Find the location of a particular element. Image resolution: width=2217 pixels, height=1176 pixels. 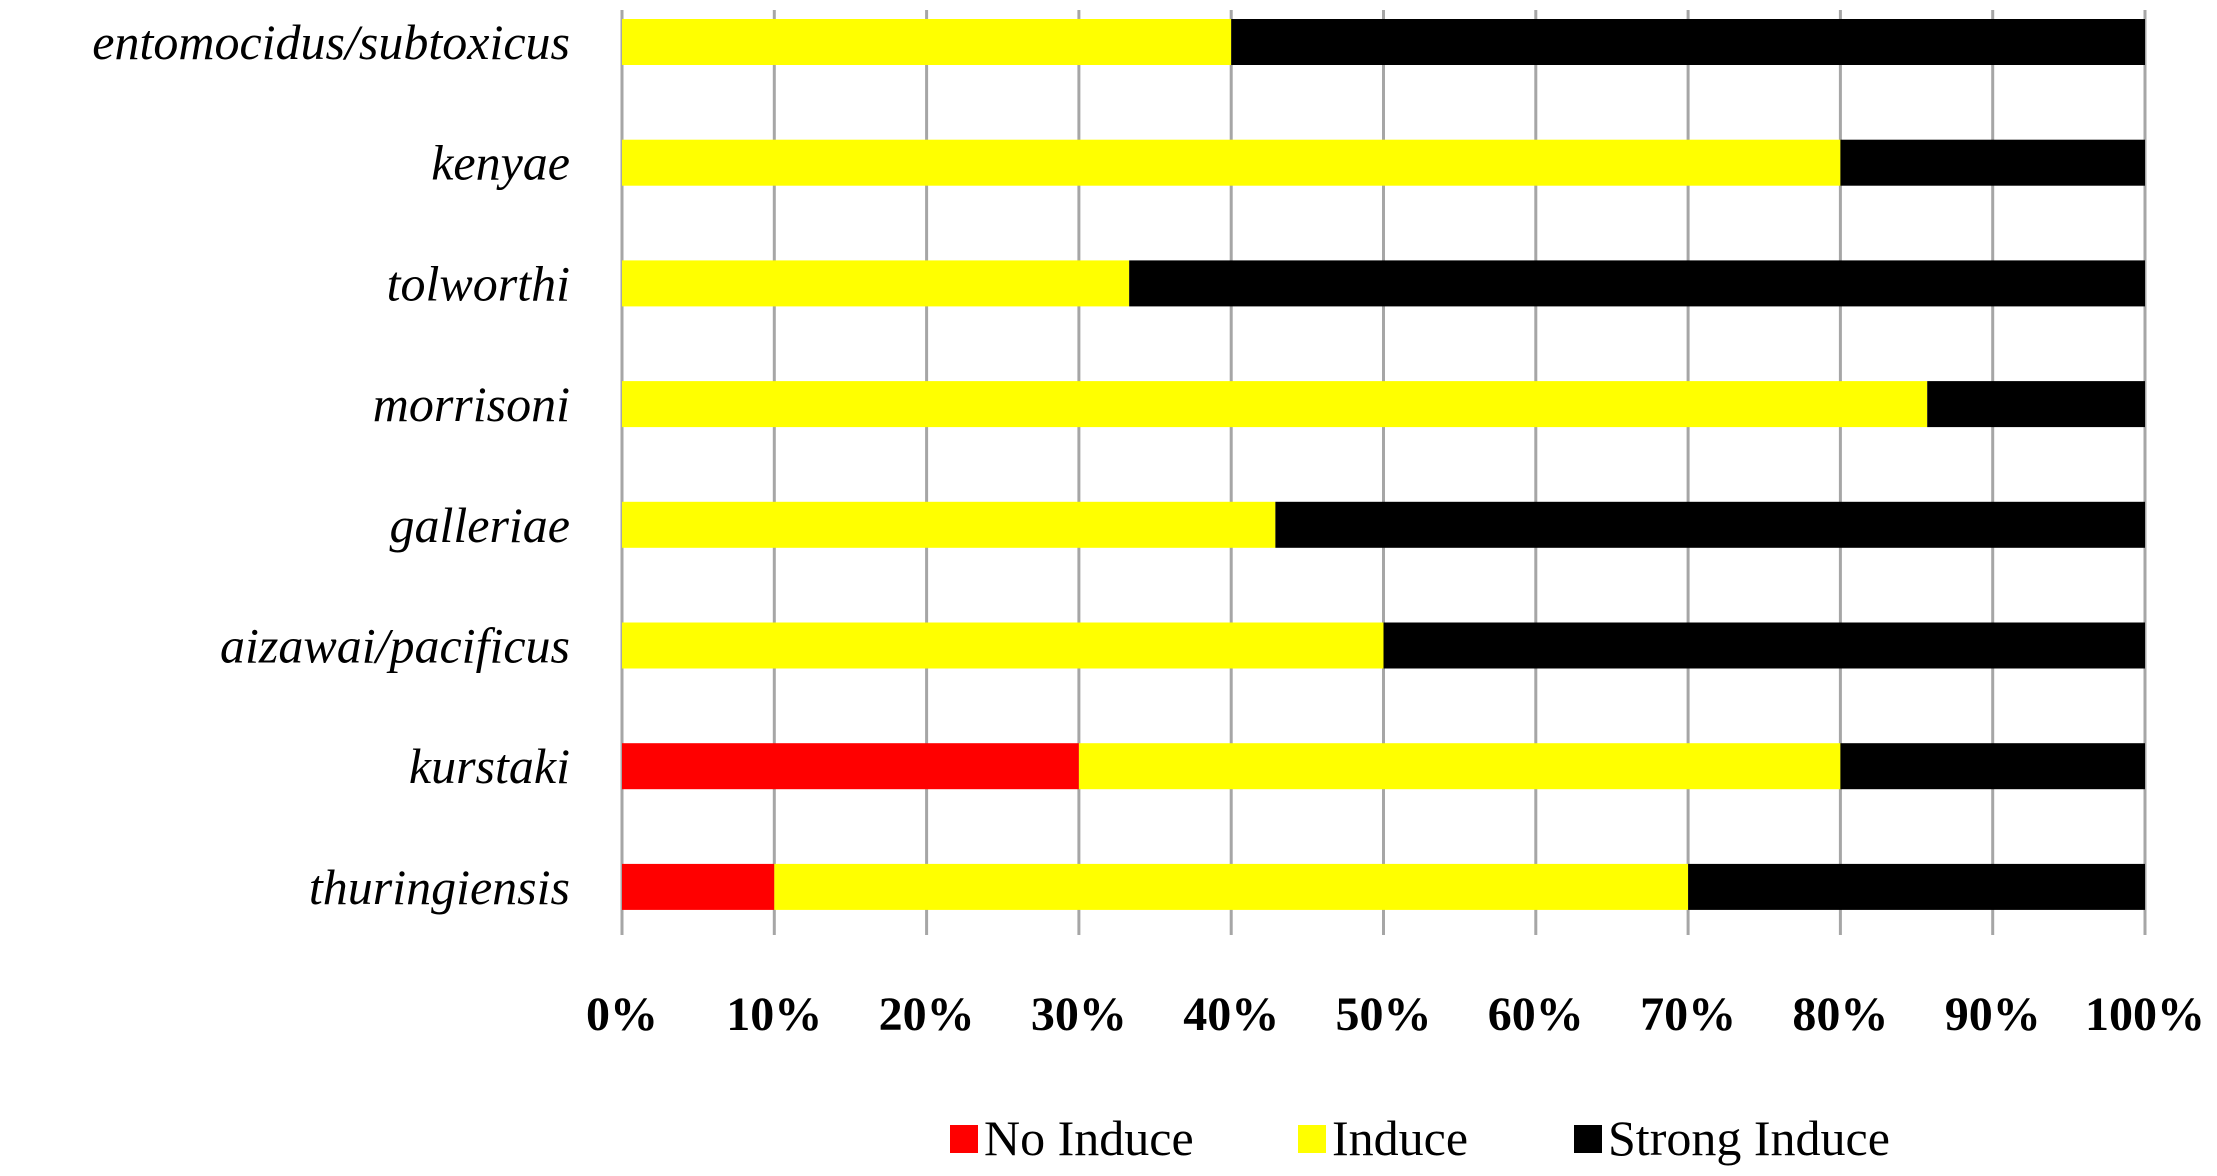

x-tick-label: 40% is located at coordinates (1231, 1014).